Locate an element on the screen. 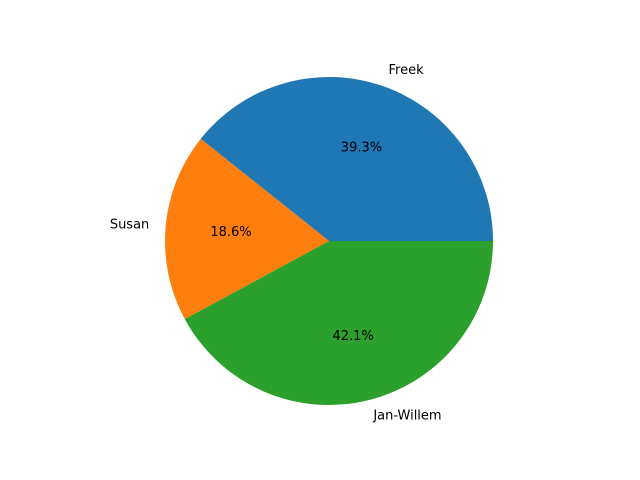 The height and width of the screenshot is (480, 640). slice-label: Susan is located at coordinates (129, 225).